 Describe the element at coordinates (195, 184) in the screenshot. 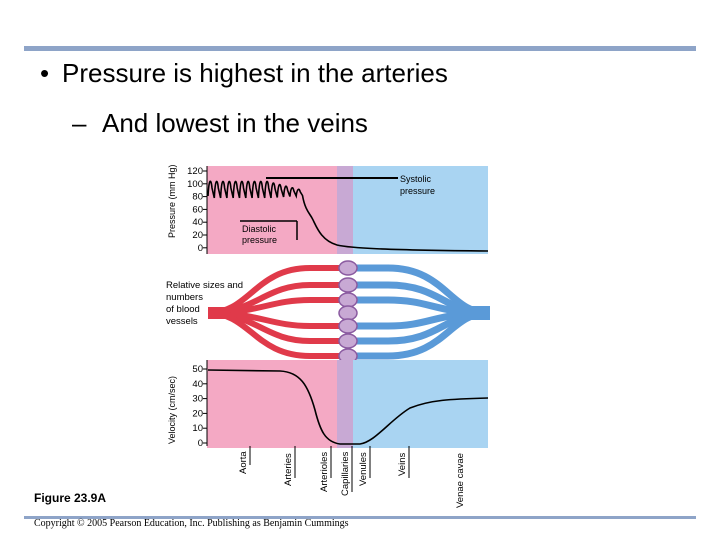

I see `pressure-tick-label: 100` at that location.